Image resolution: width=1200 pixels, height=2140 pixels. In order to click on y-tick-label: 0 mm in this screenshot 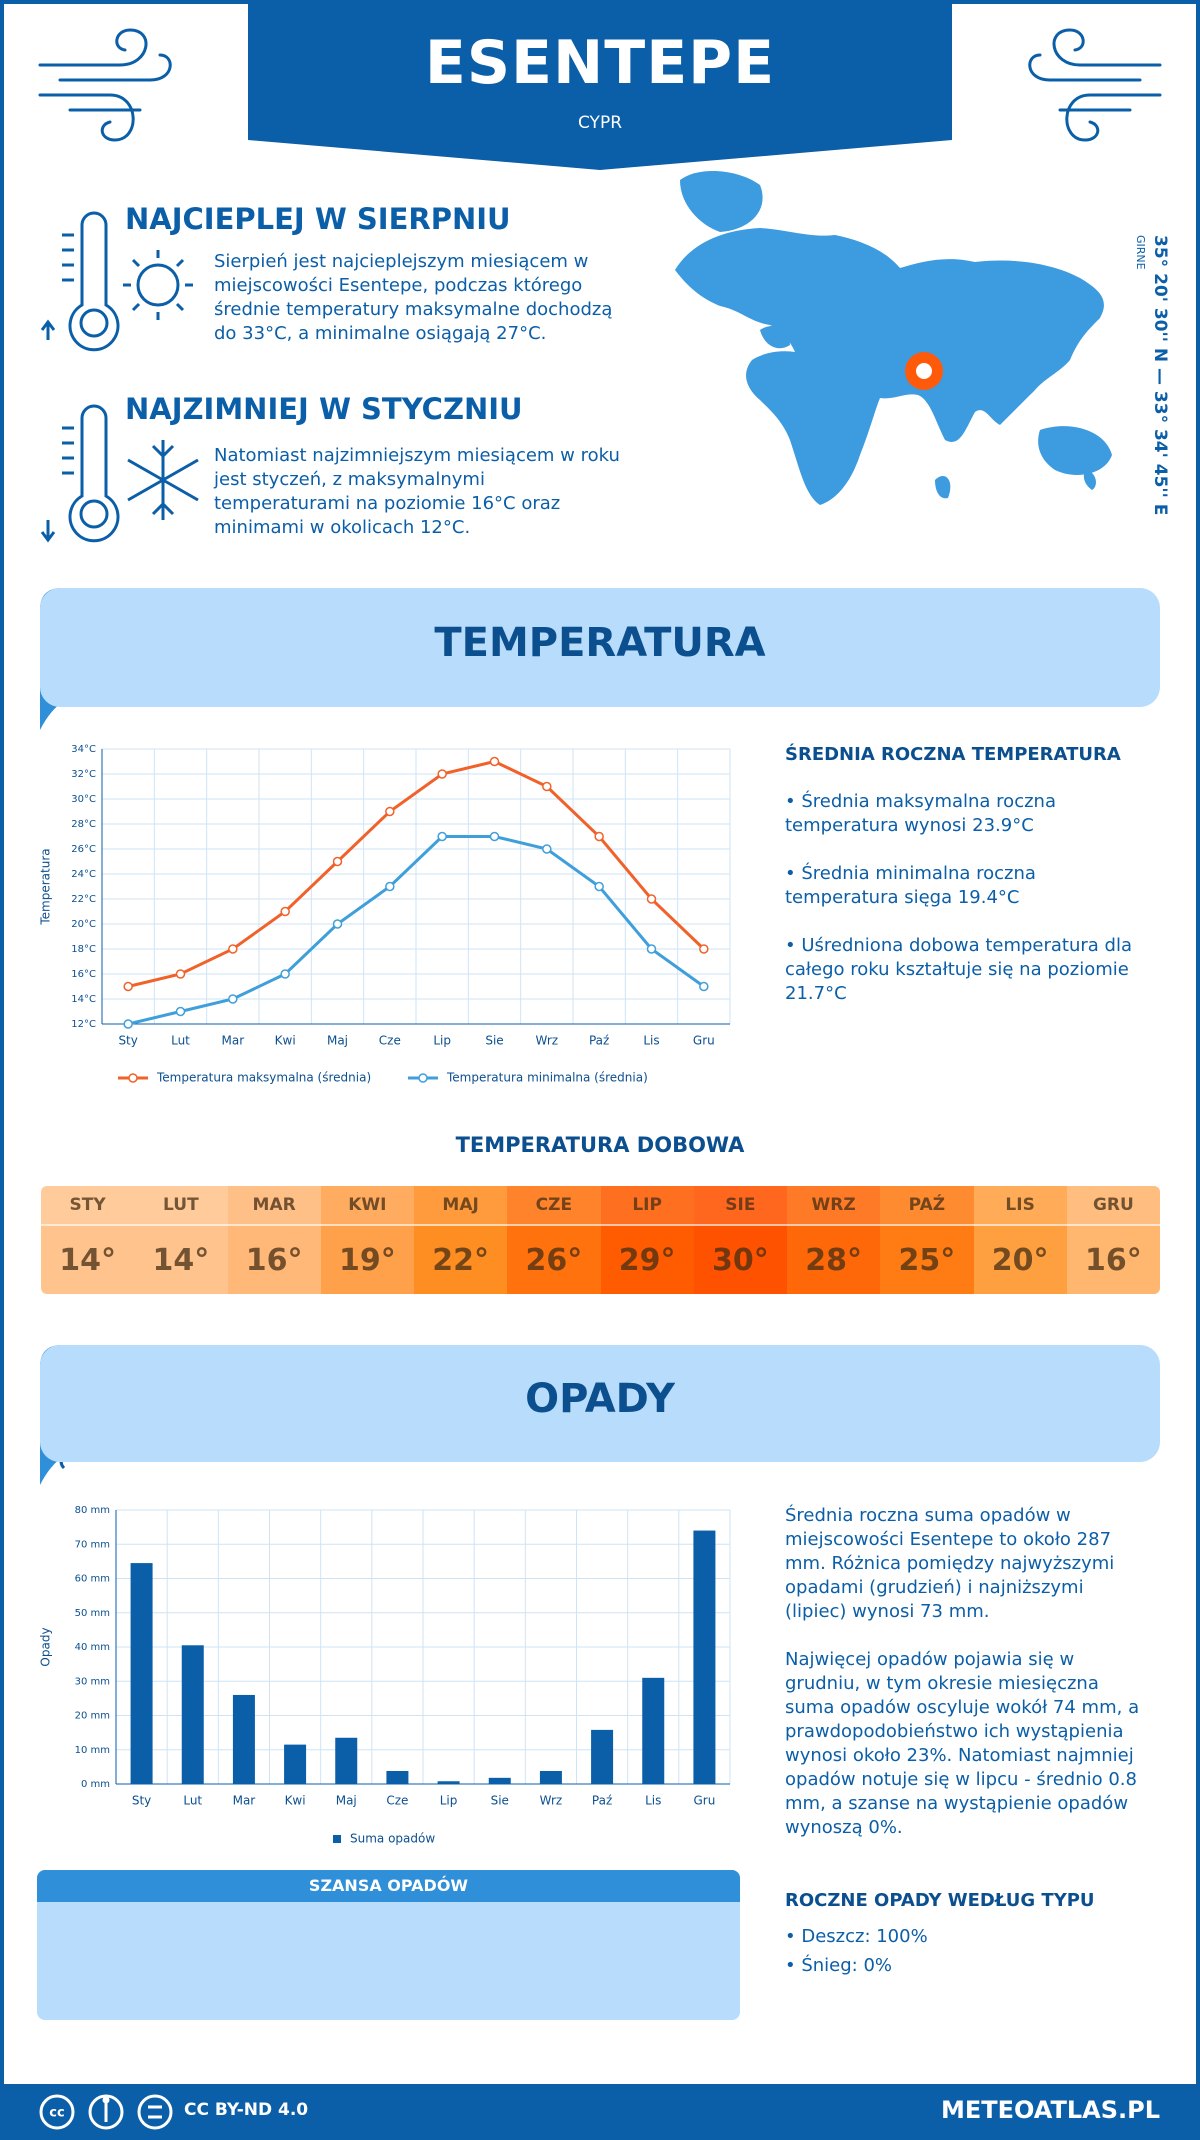, I will do `click(95, 1784)`.